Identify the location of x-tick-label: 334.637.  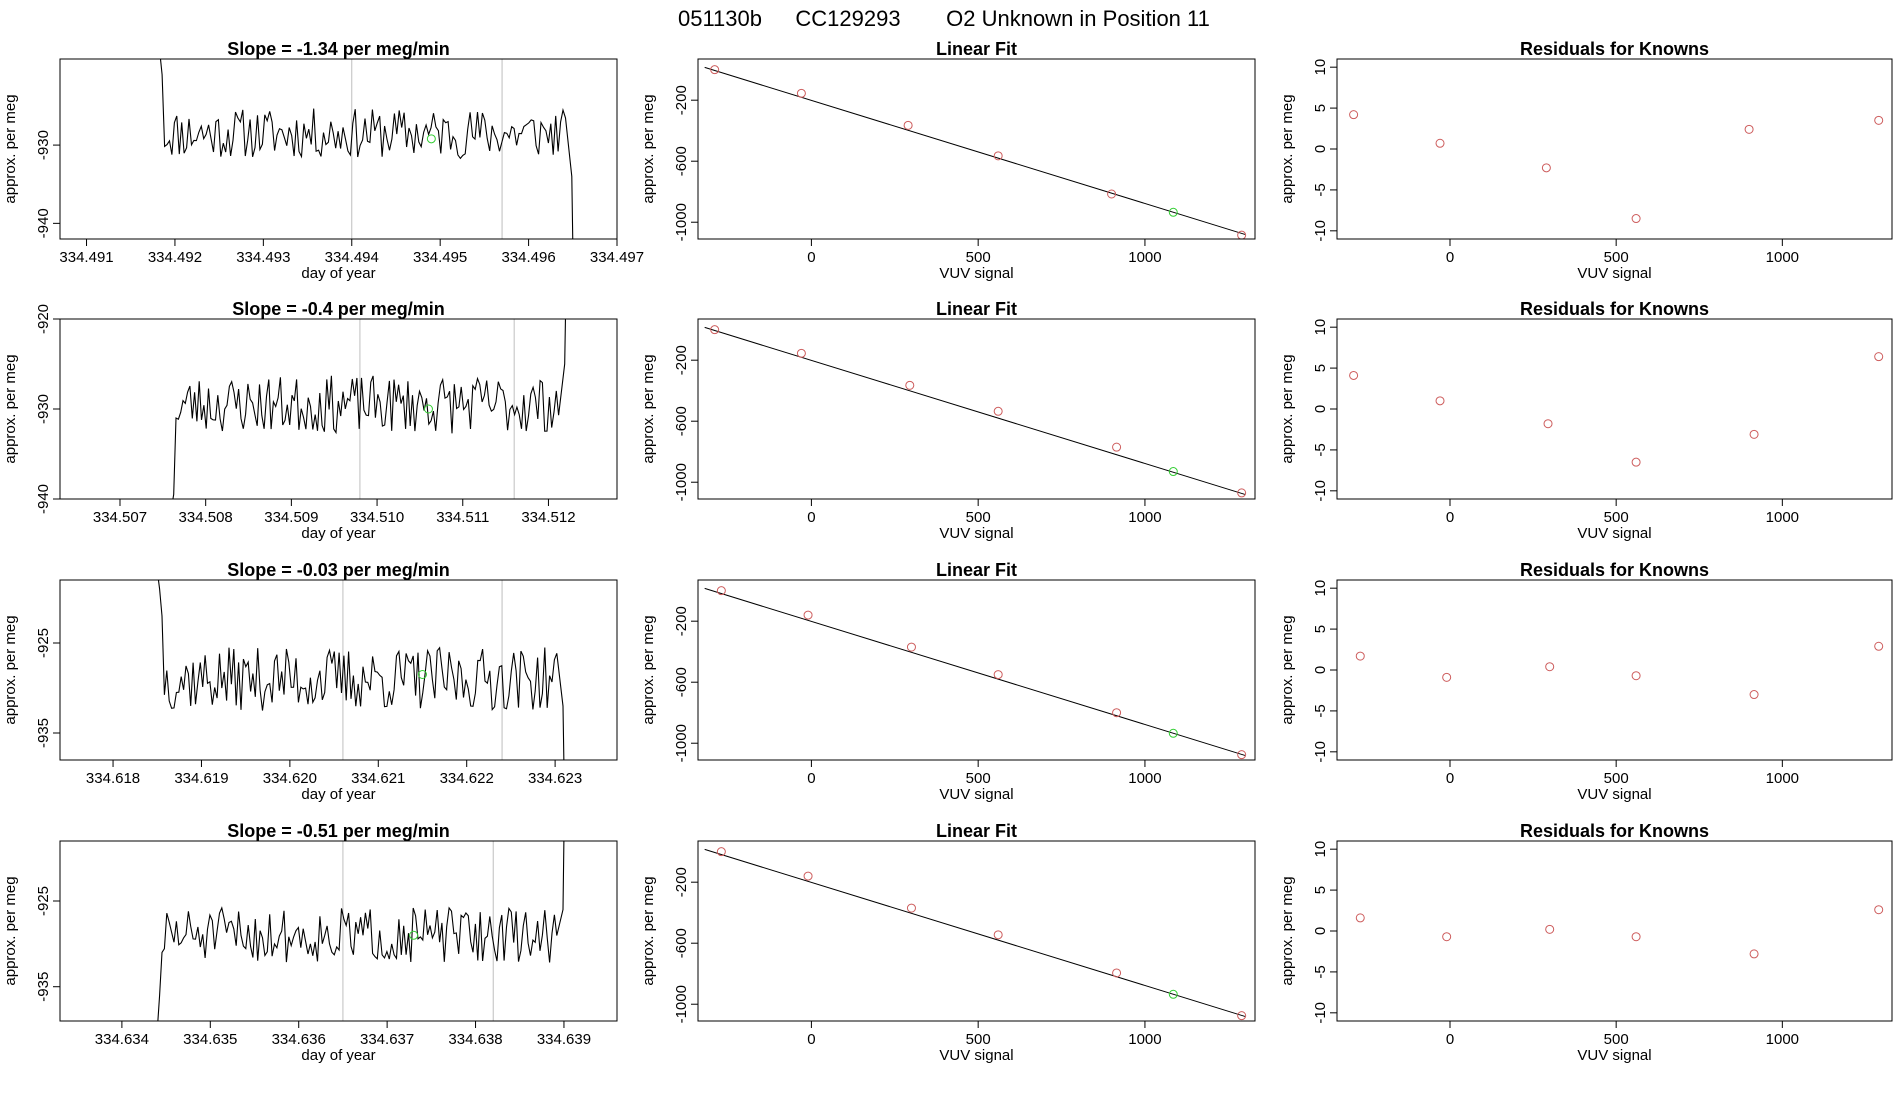
(387, 1039).